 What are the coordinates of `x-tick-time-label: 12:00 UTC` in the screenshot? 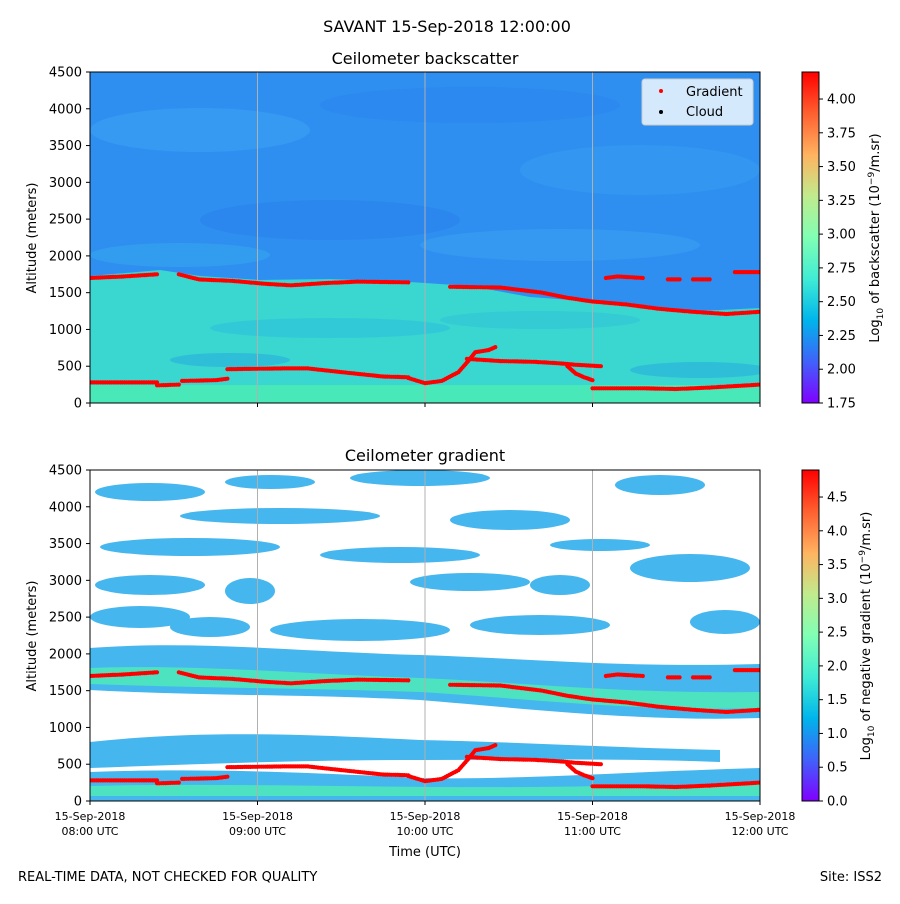 It's located at (759, 831).